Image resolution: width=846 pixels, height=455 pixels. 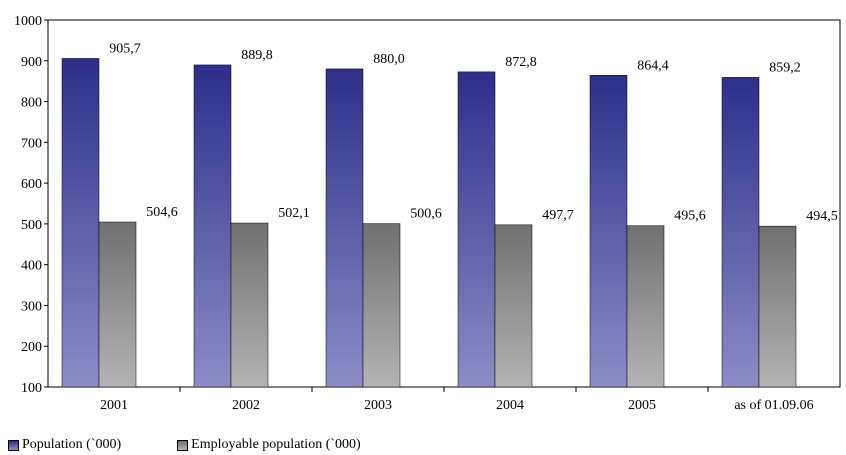 What do you see at coordinates (31, 306) in the screenshot?
I see `y-tick-label: 300` at bounding box center [31, 306].